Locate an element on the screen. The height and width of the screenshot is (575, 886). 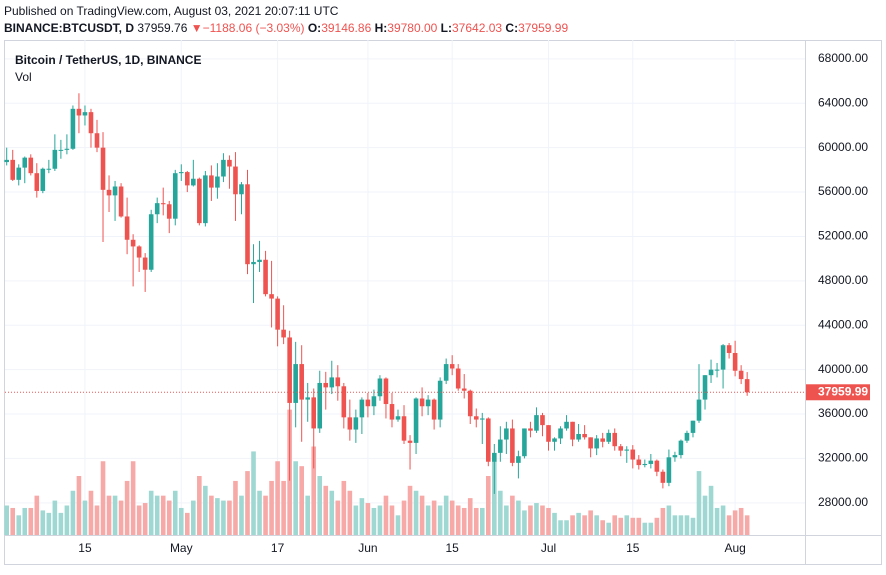
y-tick-label: 48000.00 is located at coordinates (843, 280).